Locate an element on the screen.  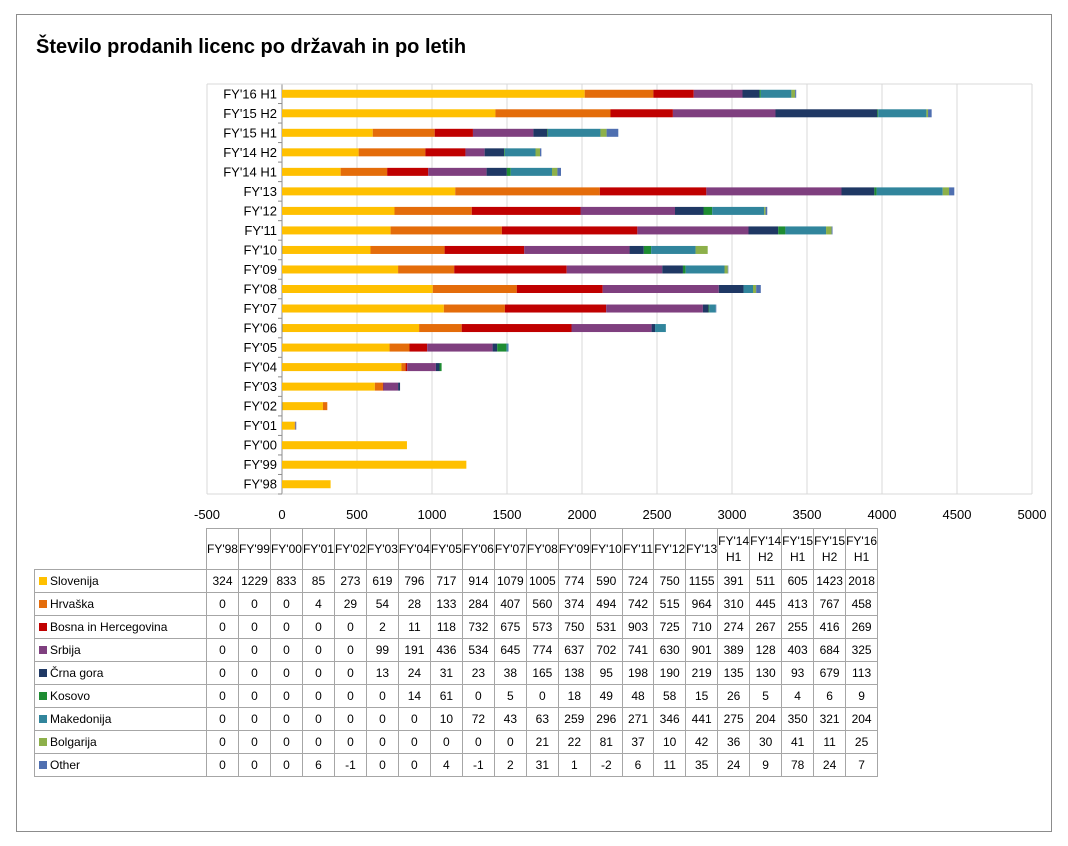
table-column-header: FY'07 is located at coordinates (510, 549).